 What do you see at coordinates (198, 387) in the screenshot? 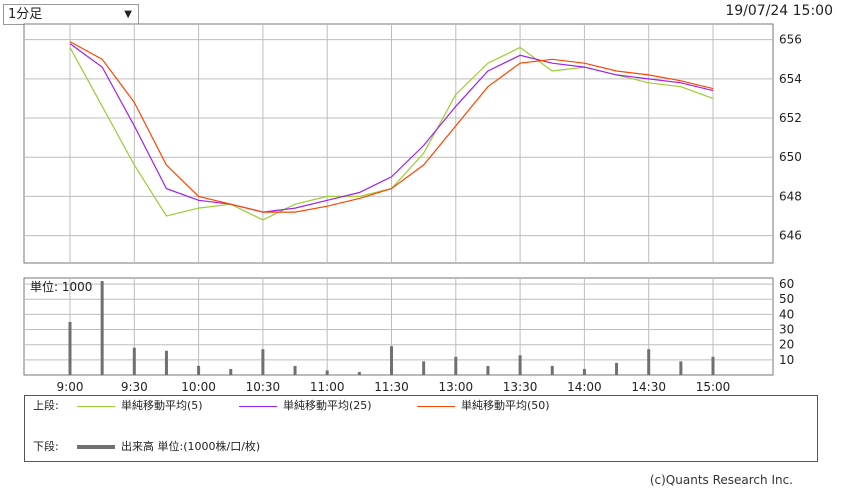
I see `x-tick-label: 10:00` at bounding box center [198, 387].